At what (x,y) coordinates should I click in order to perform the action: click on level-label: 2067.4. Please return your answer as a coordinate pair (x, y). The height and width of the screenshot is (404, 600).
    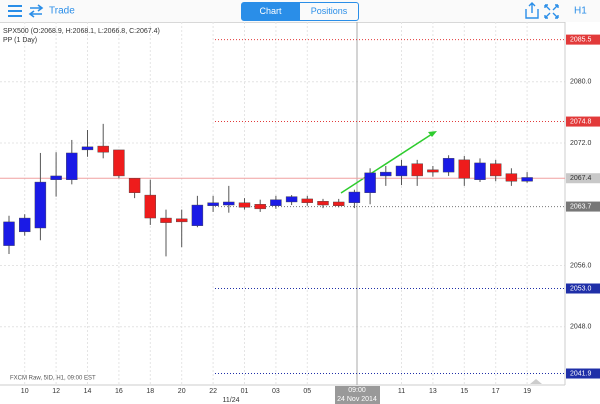
    Looking at the image, I should click on (581, 178).